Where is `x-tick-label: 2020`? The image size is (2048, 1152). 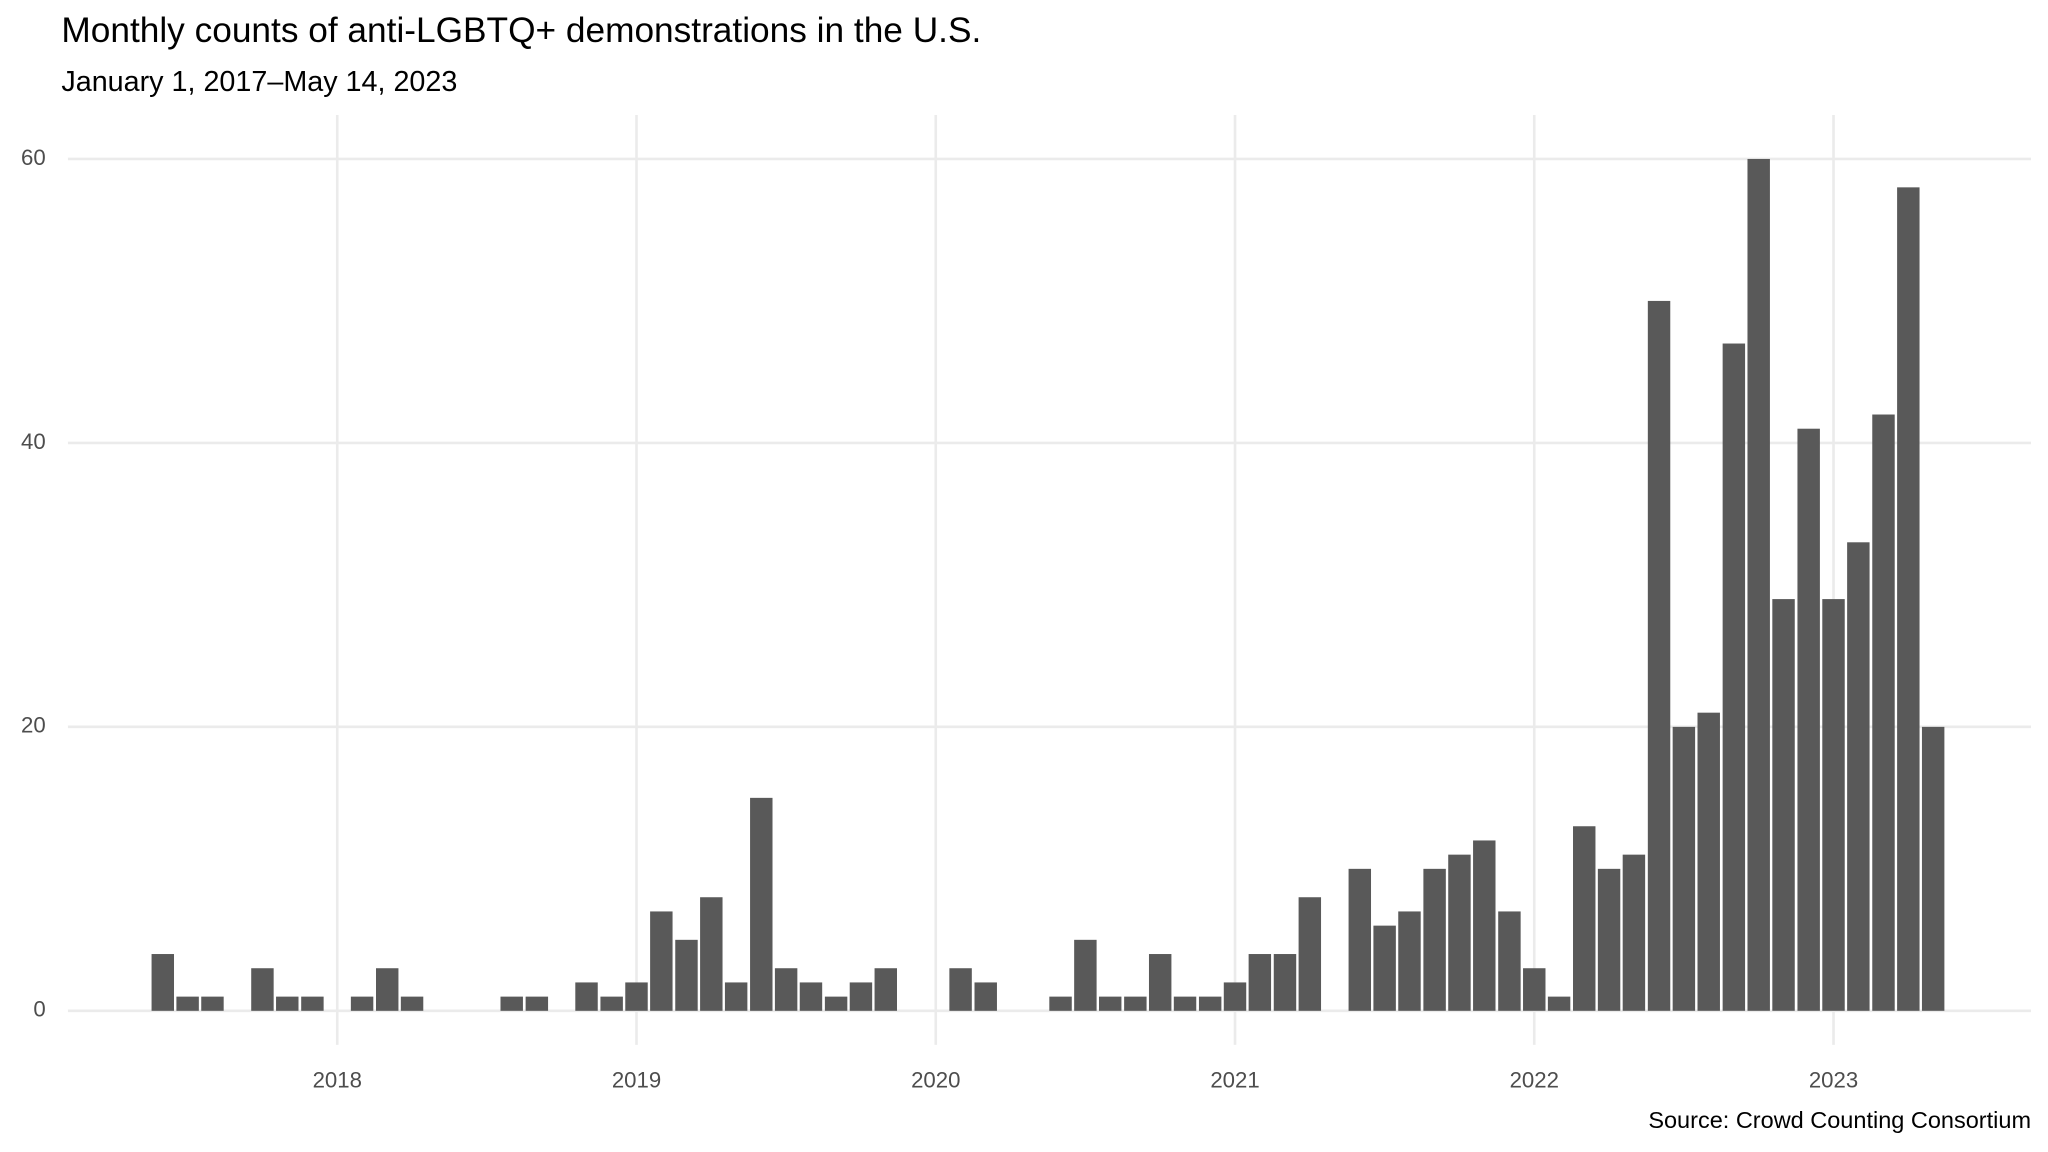 x-tick-label: 2020 is located at coordinates (935, 1079).